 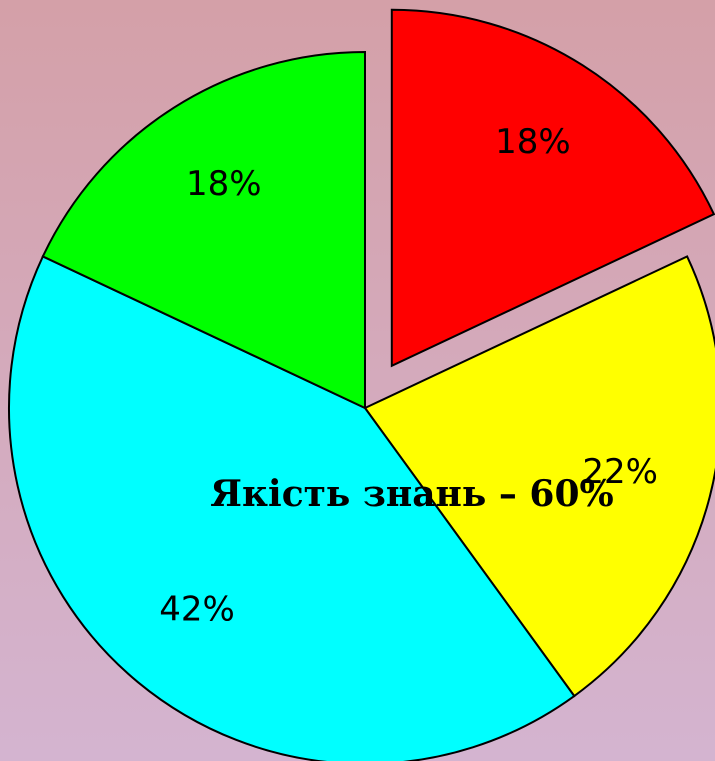 What do you see at coordinates (411, 494) in the screenshot?
I see `annotation: Якість знань – 60%` at bounding box center [411, 494].